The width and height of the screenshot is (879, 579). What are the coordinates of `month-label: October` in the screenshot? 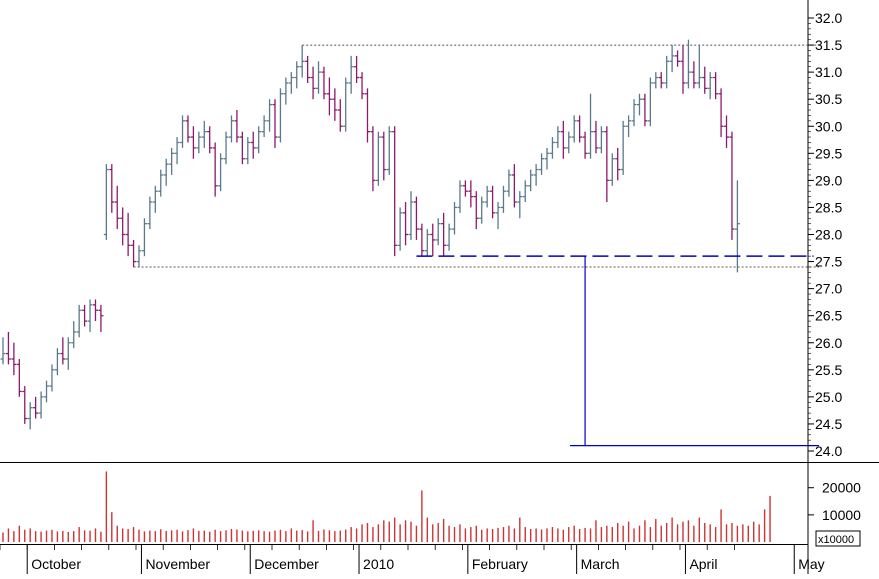 It's located at (56, 564).